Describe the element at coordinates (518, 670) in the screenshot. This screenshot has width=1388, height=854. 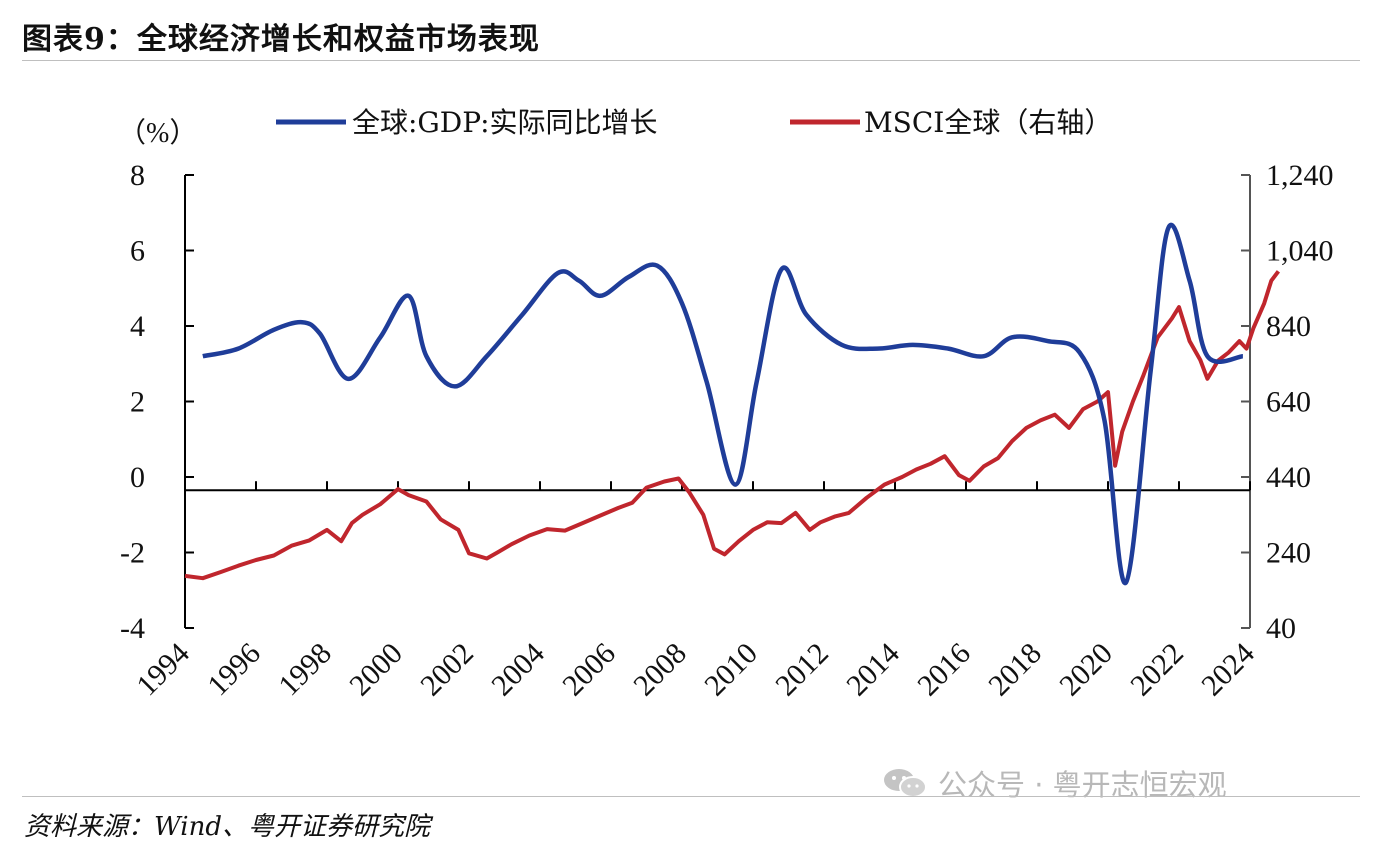
I see `x-tick-label: 2004` at that location.